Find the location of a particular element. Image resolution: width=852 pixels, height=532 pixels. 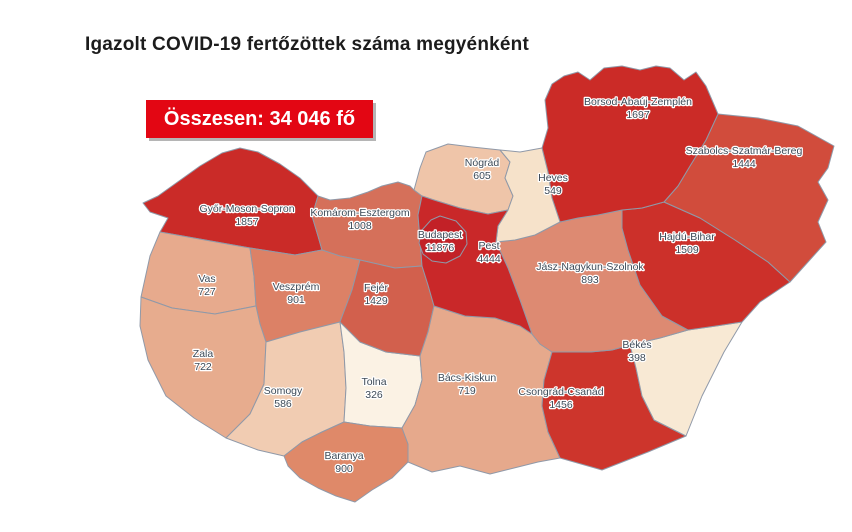

county-label-heves: Heves 549 is located at coordinates (553, 184).